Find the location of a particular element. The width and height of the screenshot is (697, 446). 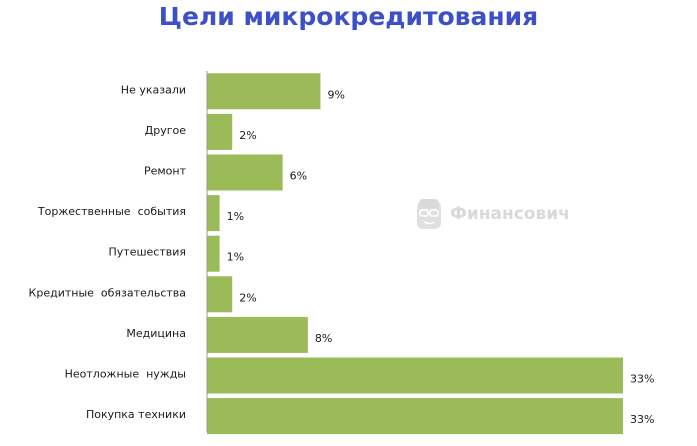

value-label: 9% is located at coordinates (335, 94).